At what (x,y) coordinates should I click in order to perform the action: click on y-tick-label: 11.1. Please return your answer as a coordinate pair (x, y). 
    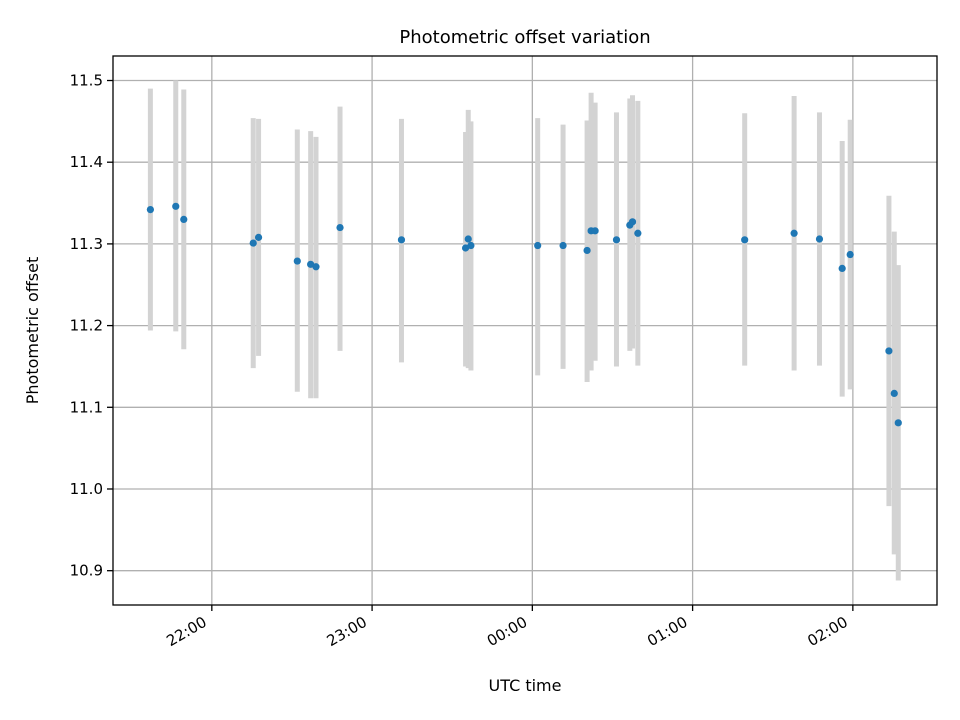
    Looking at the image, I should click on (86, 407).